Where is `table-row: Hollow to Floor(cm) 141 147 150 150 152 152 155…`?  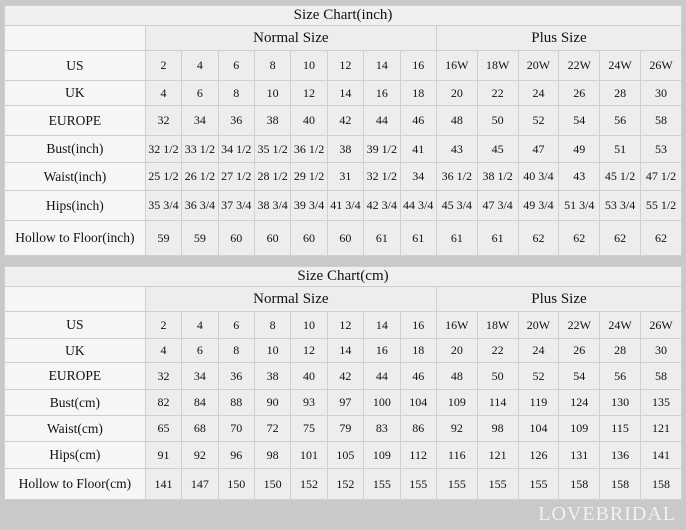 table-row: Hollow to Floor(cm) 141 147 150 150 152 152 155… is located at coordinates (343, 484).